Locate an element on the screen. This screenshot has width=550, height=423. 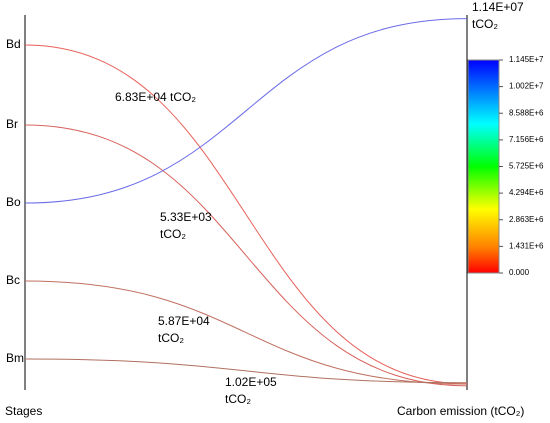
y-axis-title: Carbon emission (tCO₂) is located at coordinates (460, 411).